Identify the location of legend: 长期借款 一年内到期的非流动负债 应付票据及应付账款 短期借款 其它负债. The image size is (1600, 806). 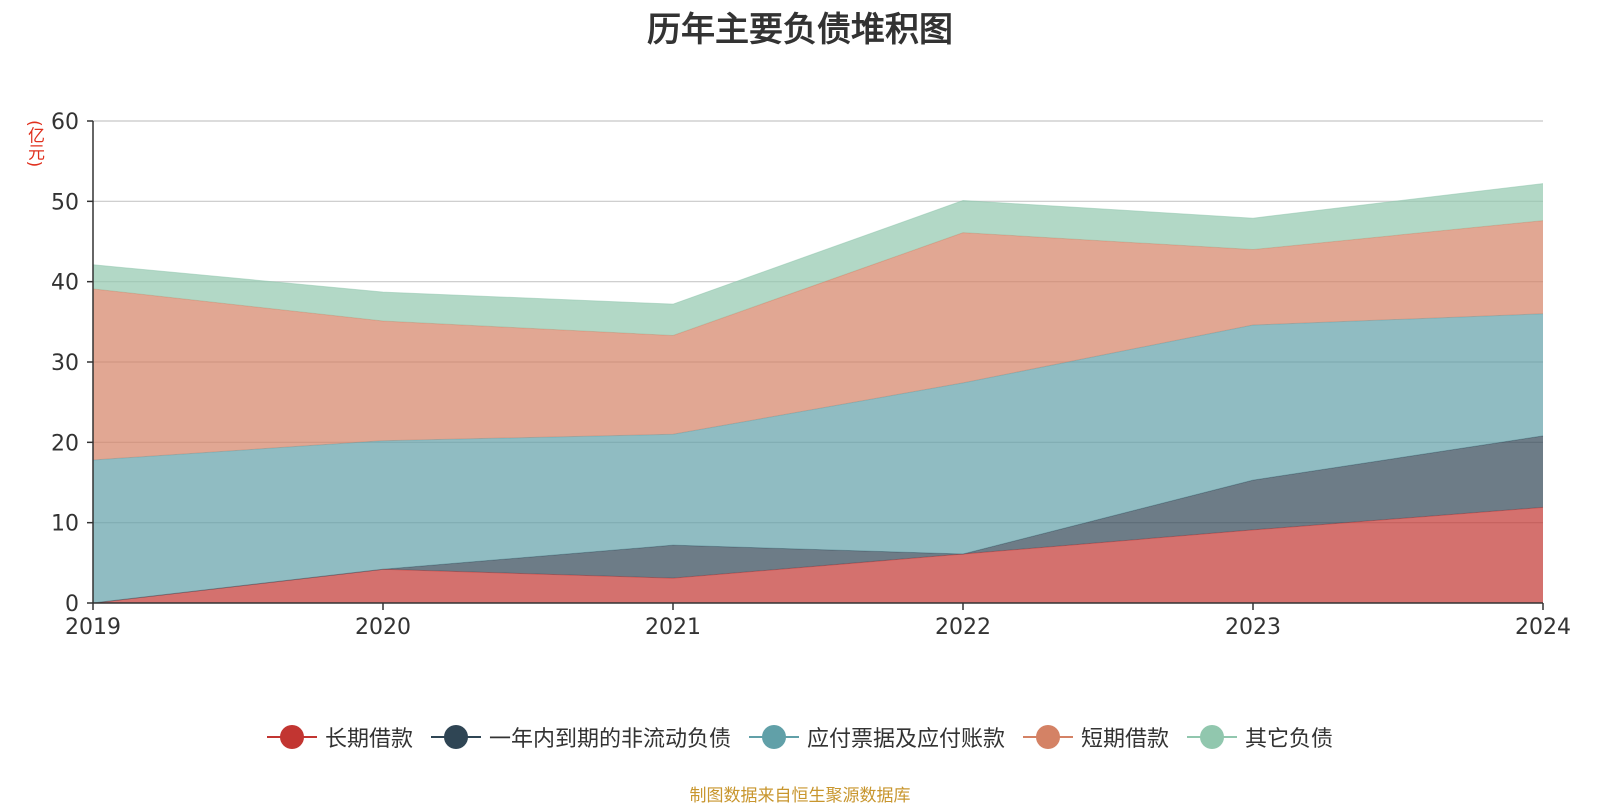
(800, 737).